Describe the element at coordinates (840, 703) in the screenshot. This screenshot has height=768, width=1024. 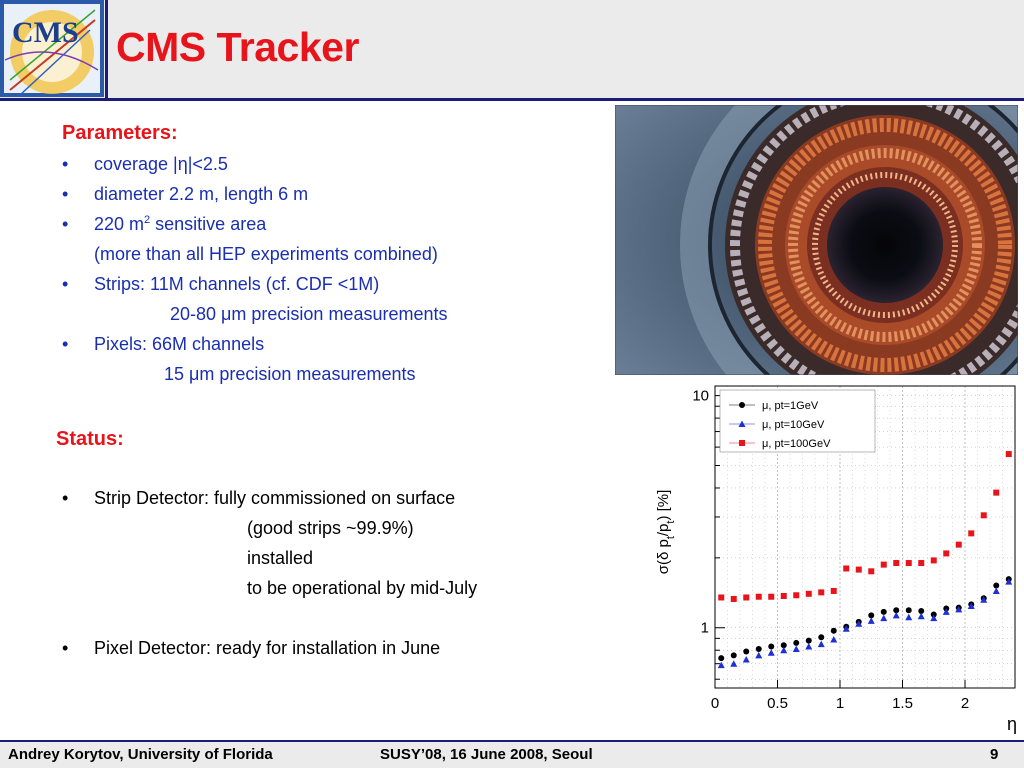
I see `x-tick-label: 1` at that location.